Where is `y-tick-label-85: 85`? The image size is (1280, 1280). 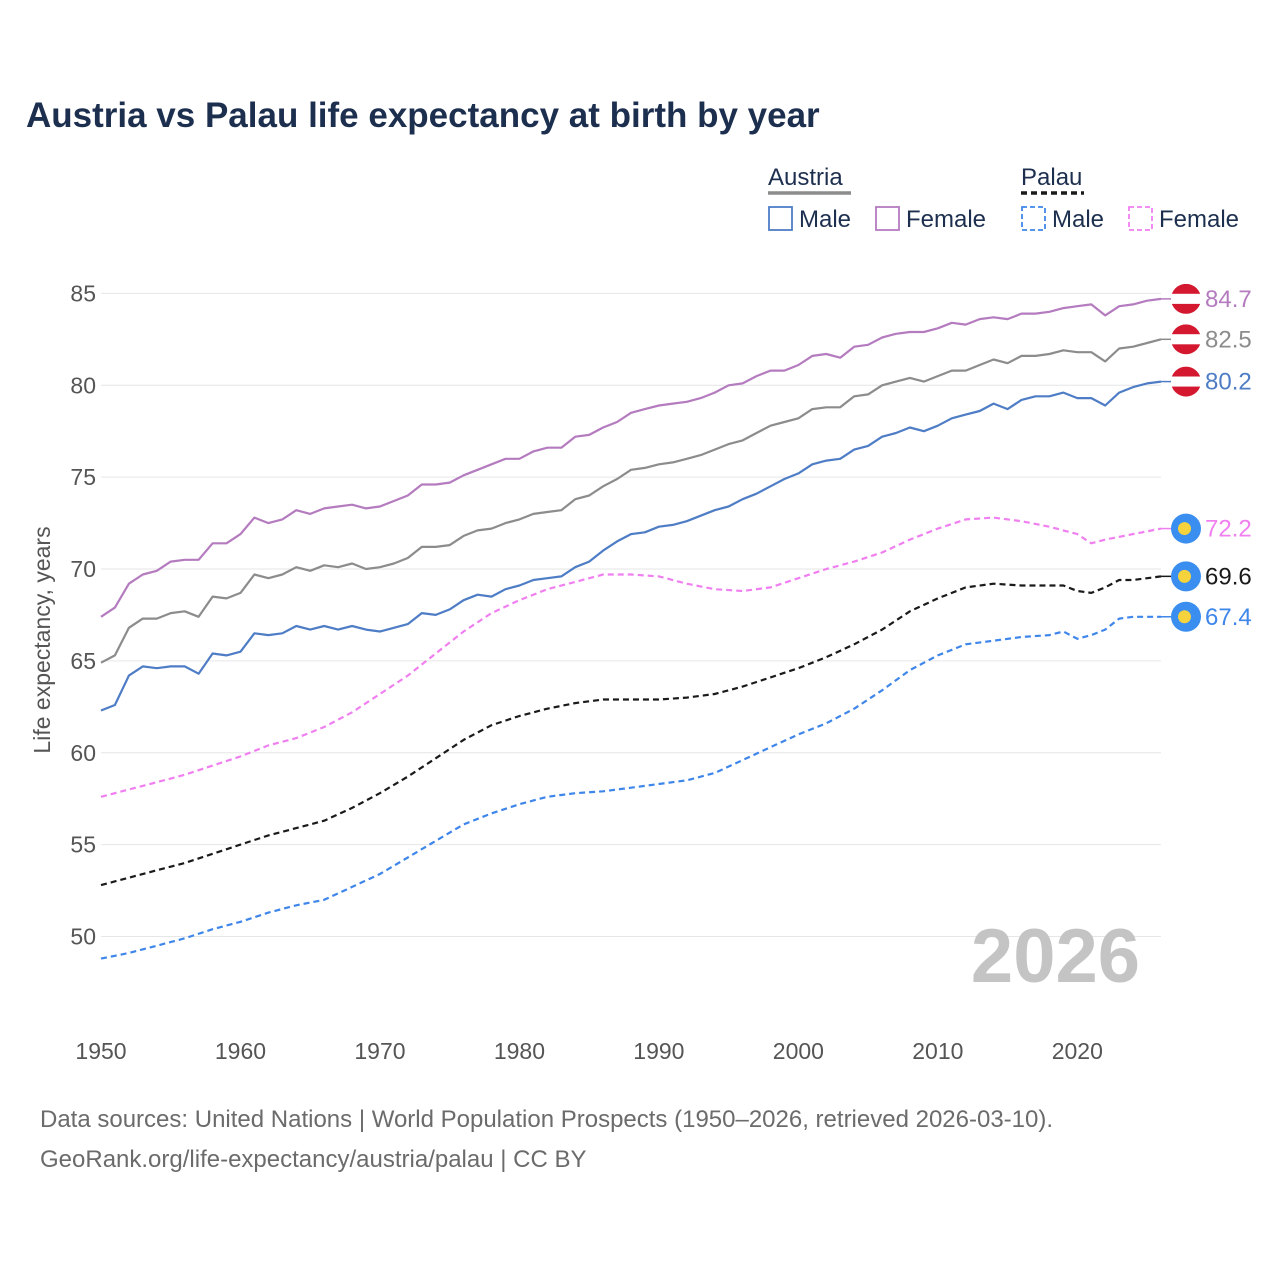 y-tick-label-85: 85 is located at coordinates (83, 293).